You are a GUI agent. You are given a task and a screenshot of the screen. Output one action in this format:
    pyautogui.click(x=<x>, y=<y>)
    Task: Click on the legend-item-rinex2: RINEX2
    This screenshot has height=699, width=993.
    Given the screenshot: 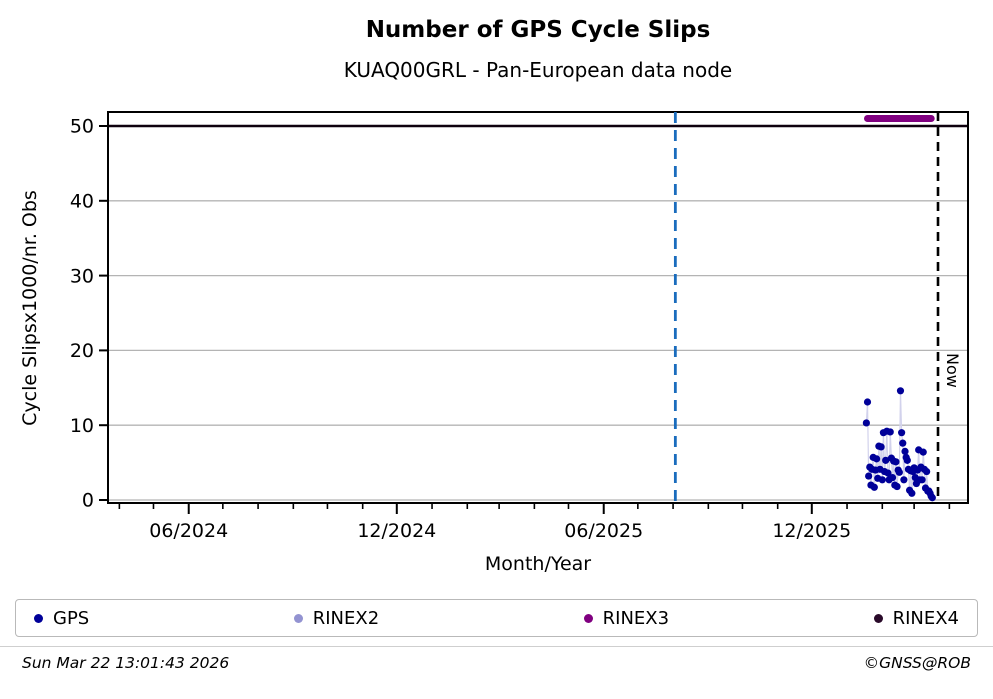 What is the action you would take?
    pyautogui.click(x=336, y=618)
    